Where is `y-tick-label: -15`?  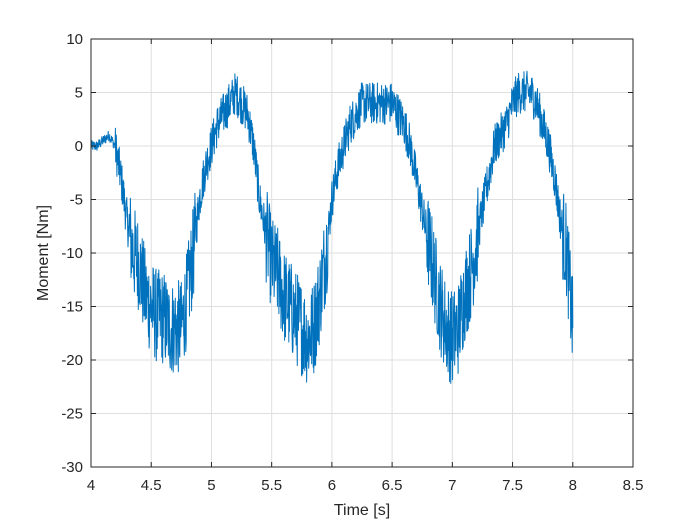 y-tick-label: -15 is located at coordinates (72, 307).